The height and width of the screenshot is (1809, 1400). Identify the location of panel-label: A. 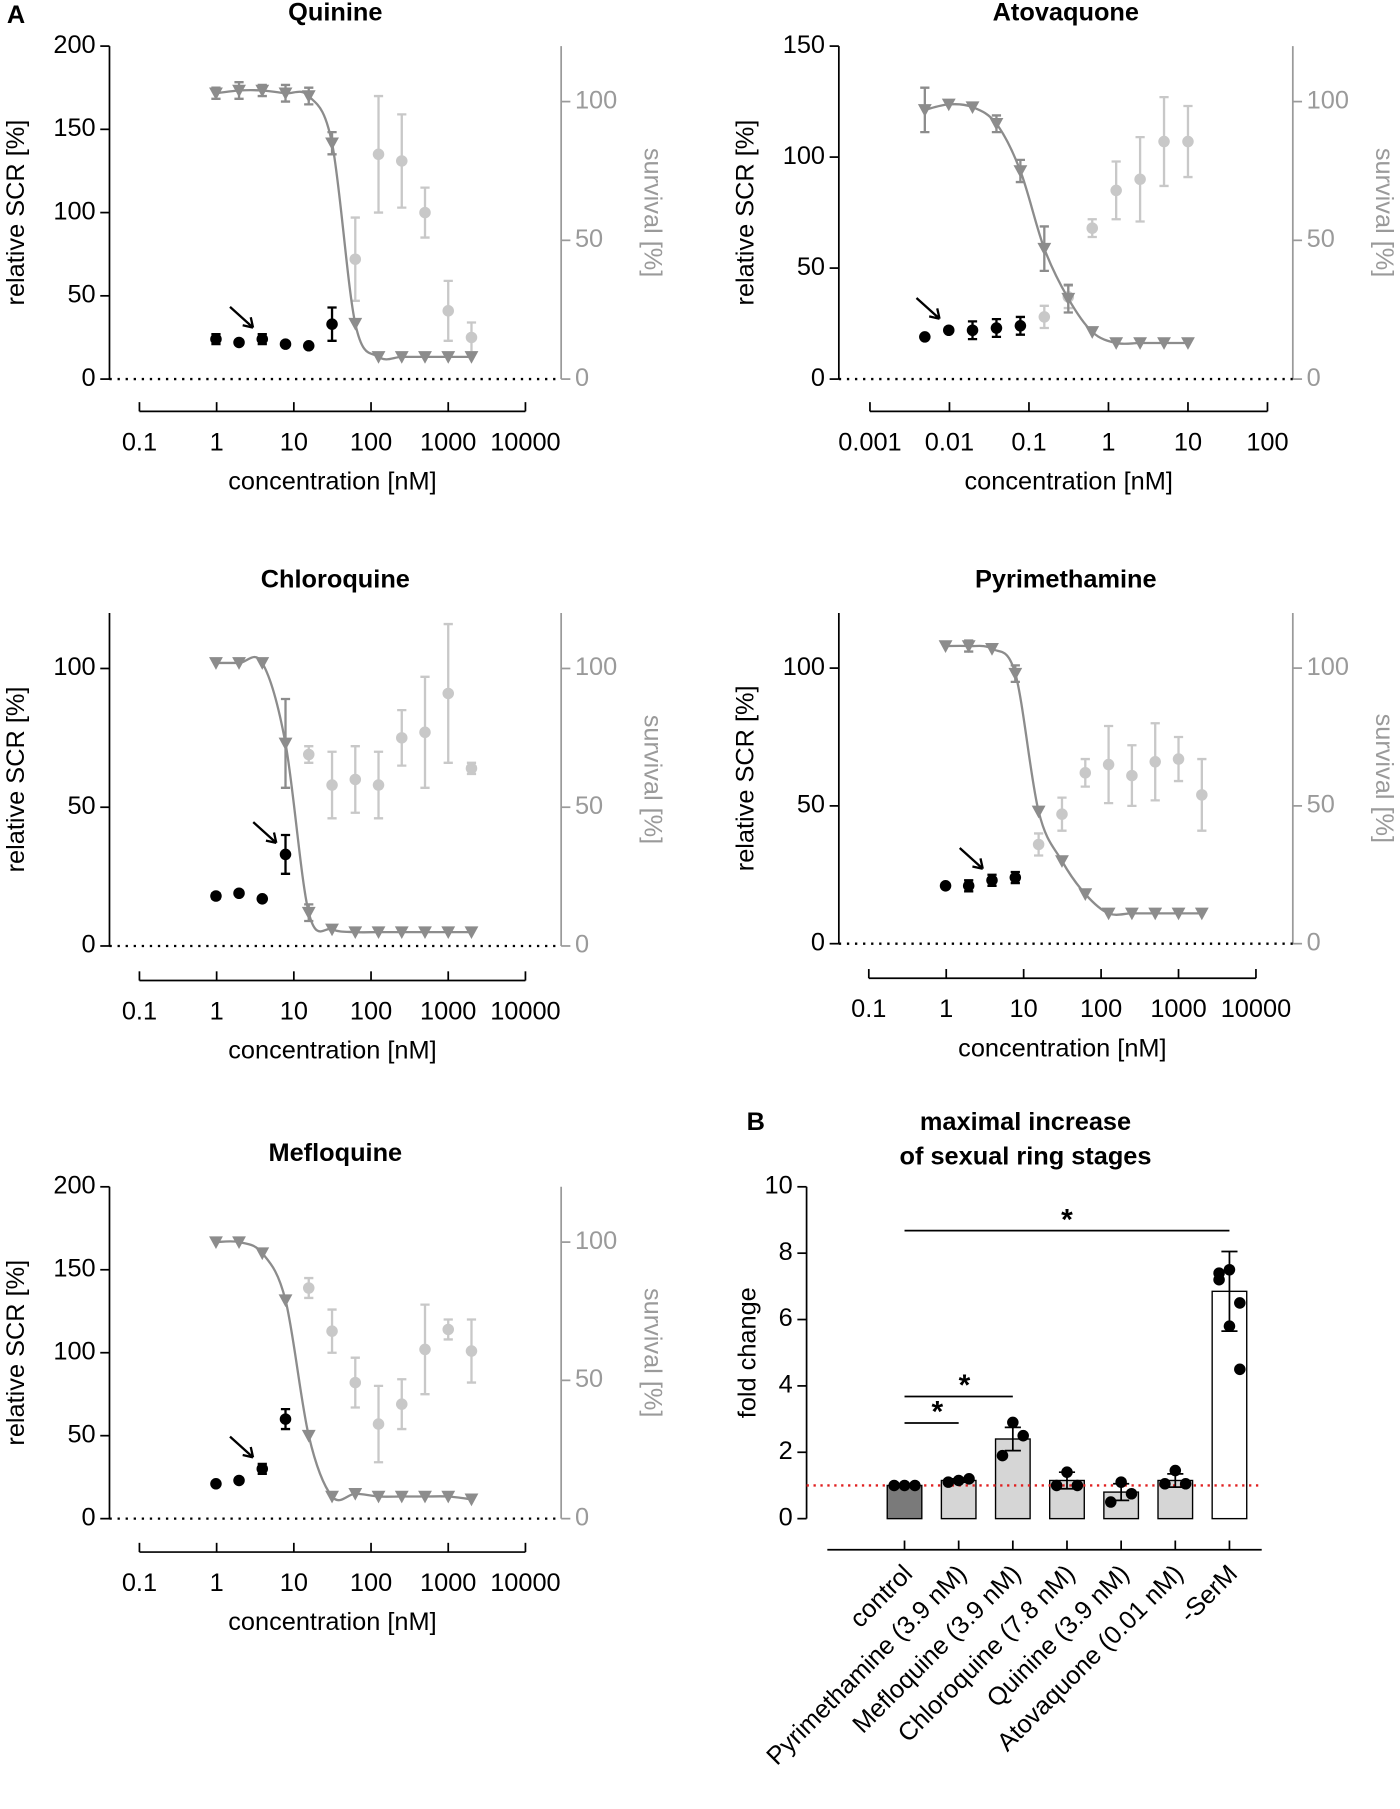
(16, 15).